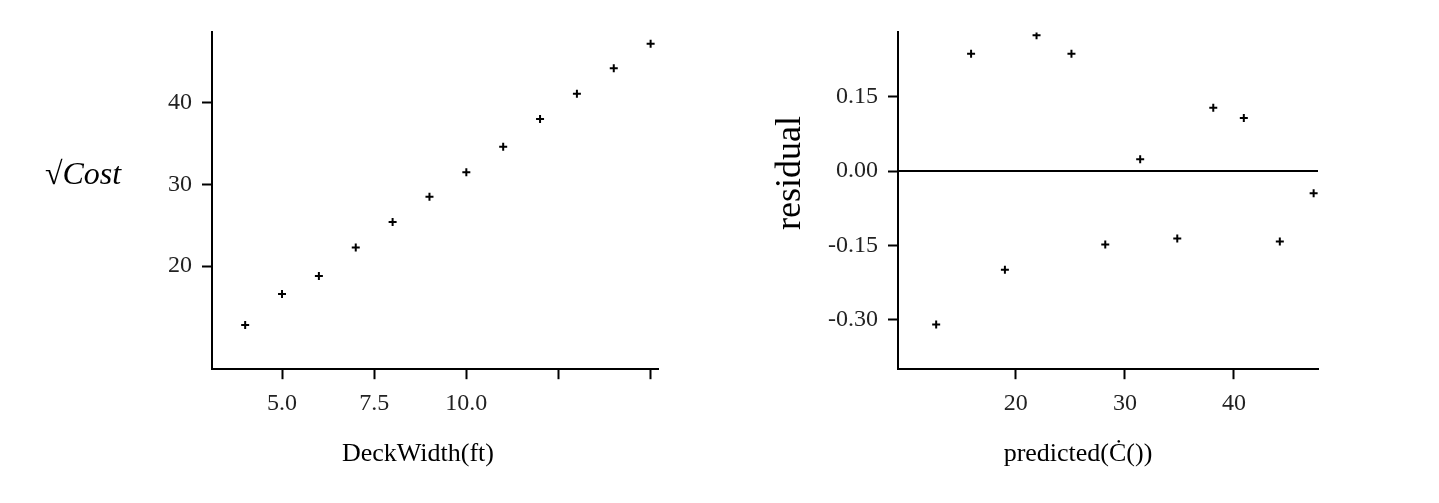 Image resolution: width=1439 pixels, height=503 pixels. What do you see at coordinates (466, 401) in the screenshot?
I see `x-tick-label: 10.0` at bounding box center [466, 401].